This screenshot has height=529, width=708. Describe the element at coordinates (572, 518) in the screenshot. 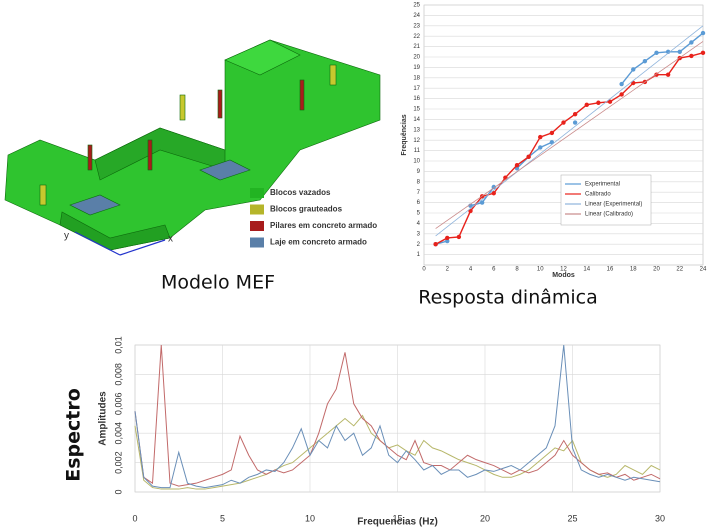

I see `x-tick-label: 25` at that location.